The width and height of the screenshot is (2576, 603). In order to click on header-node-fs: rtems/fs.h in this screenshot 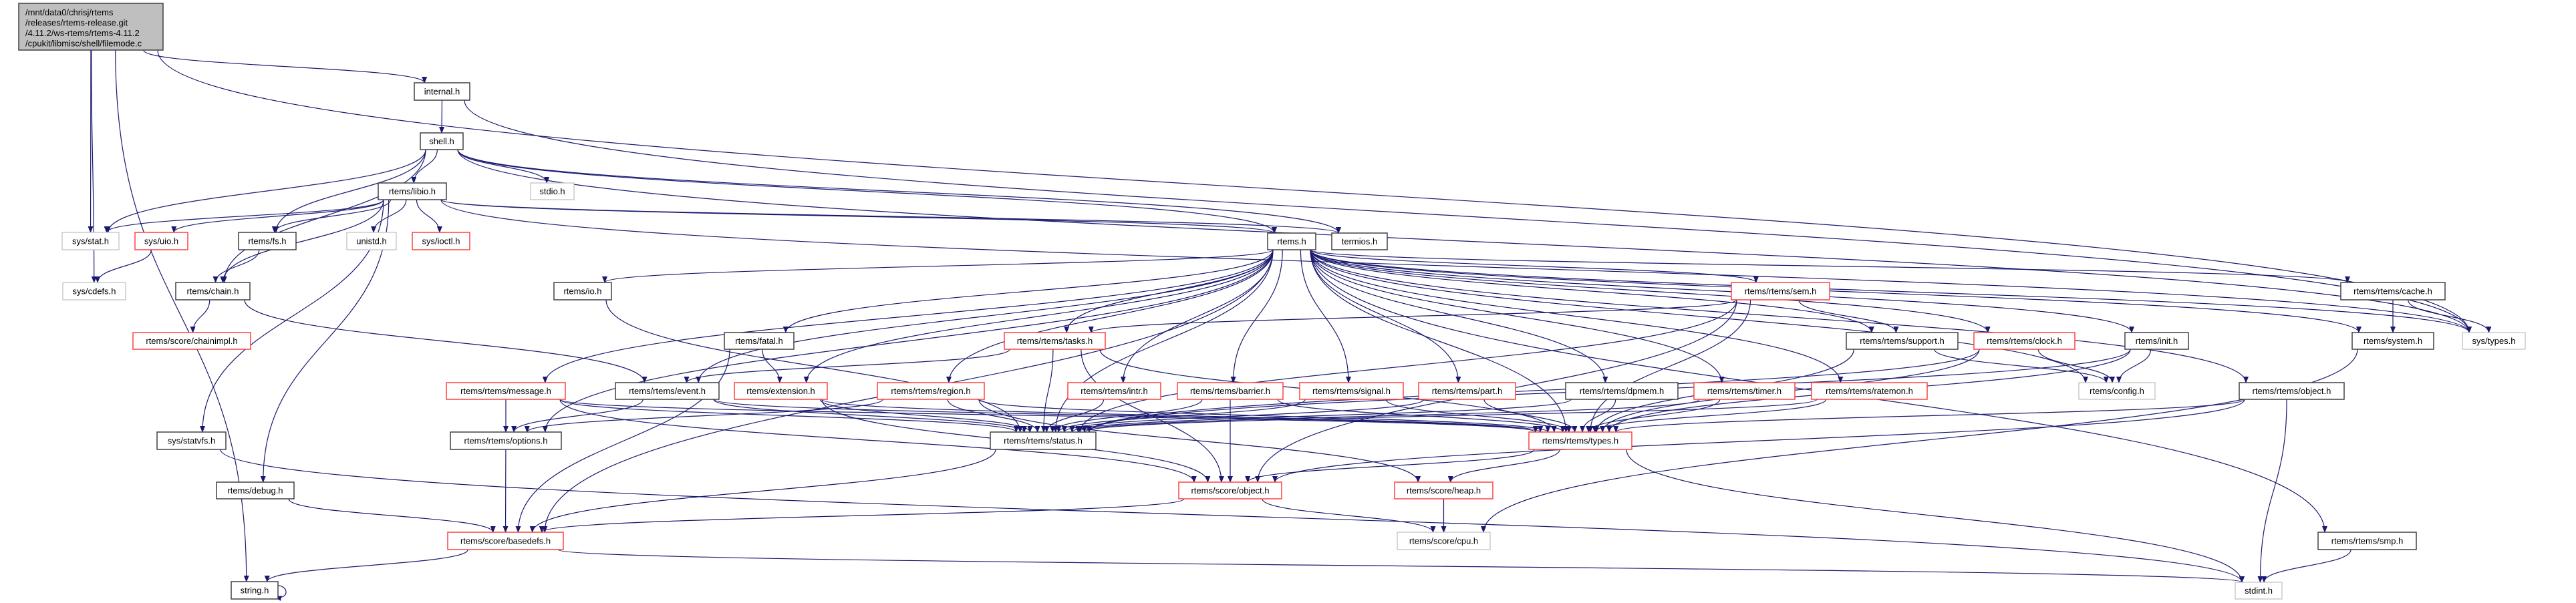, I will do `click(267, 241)`.